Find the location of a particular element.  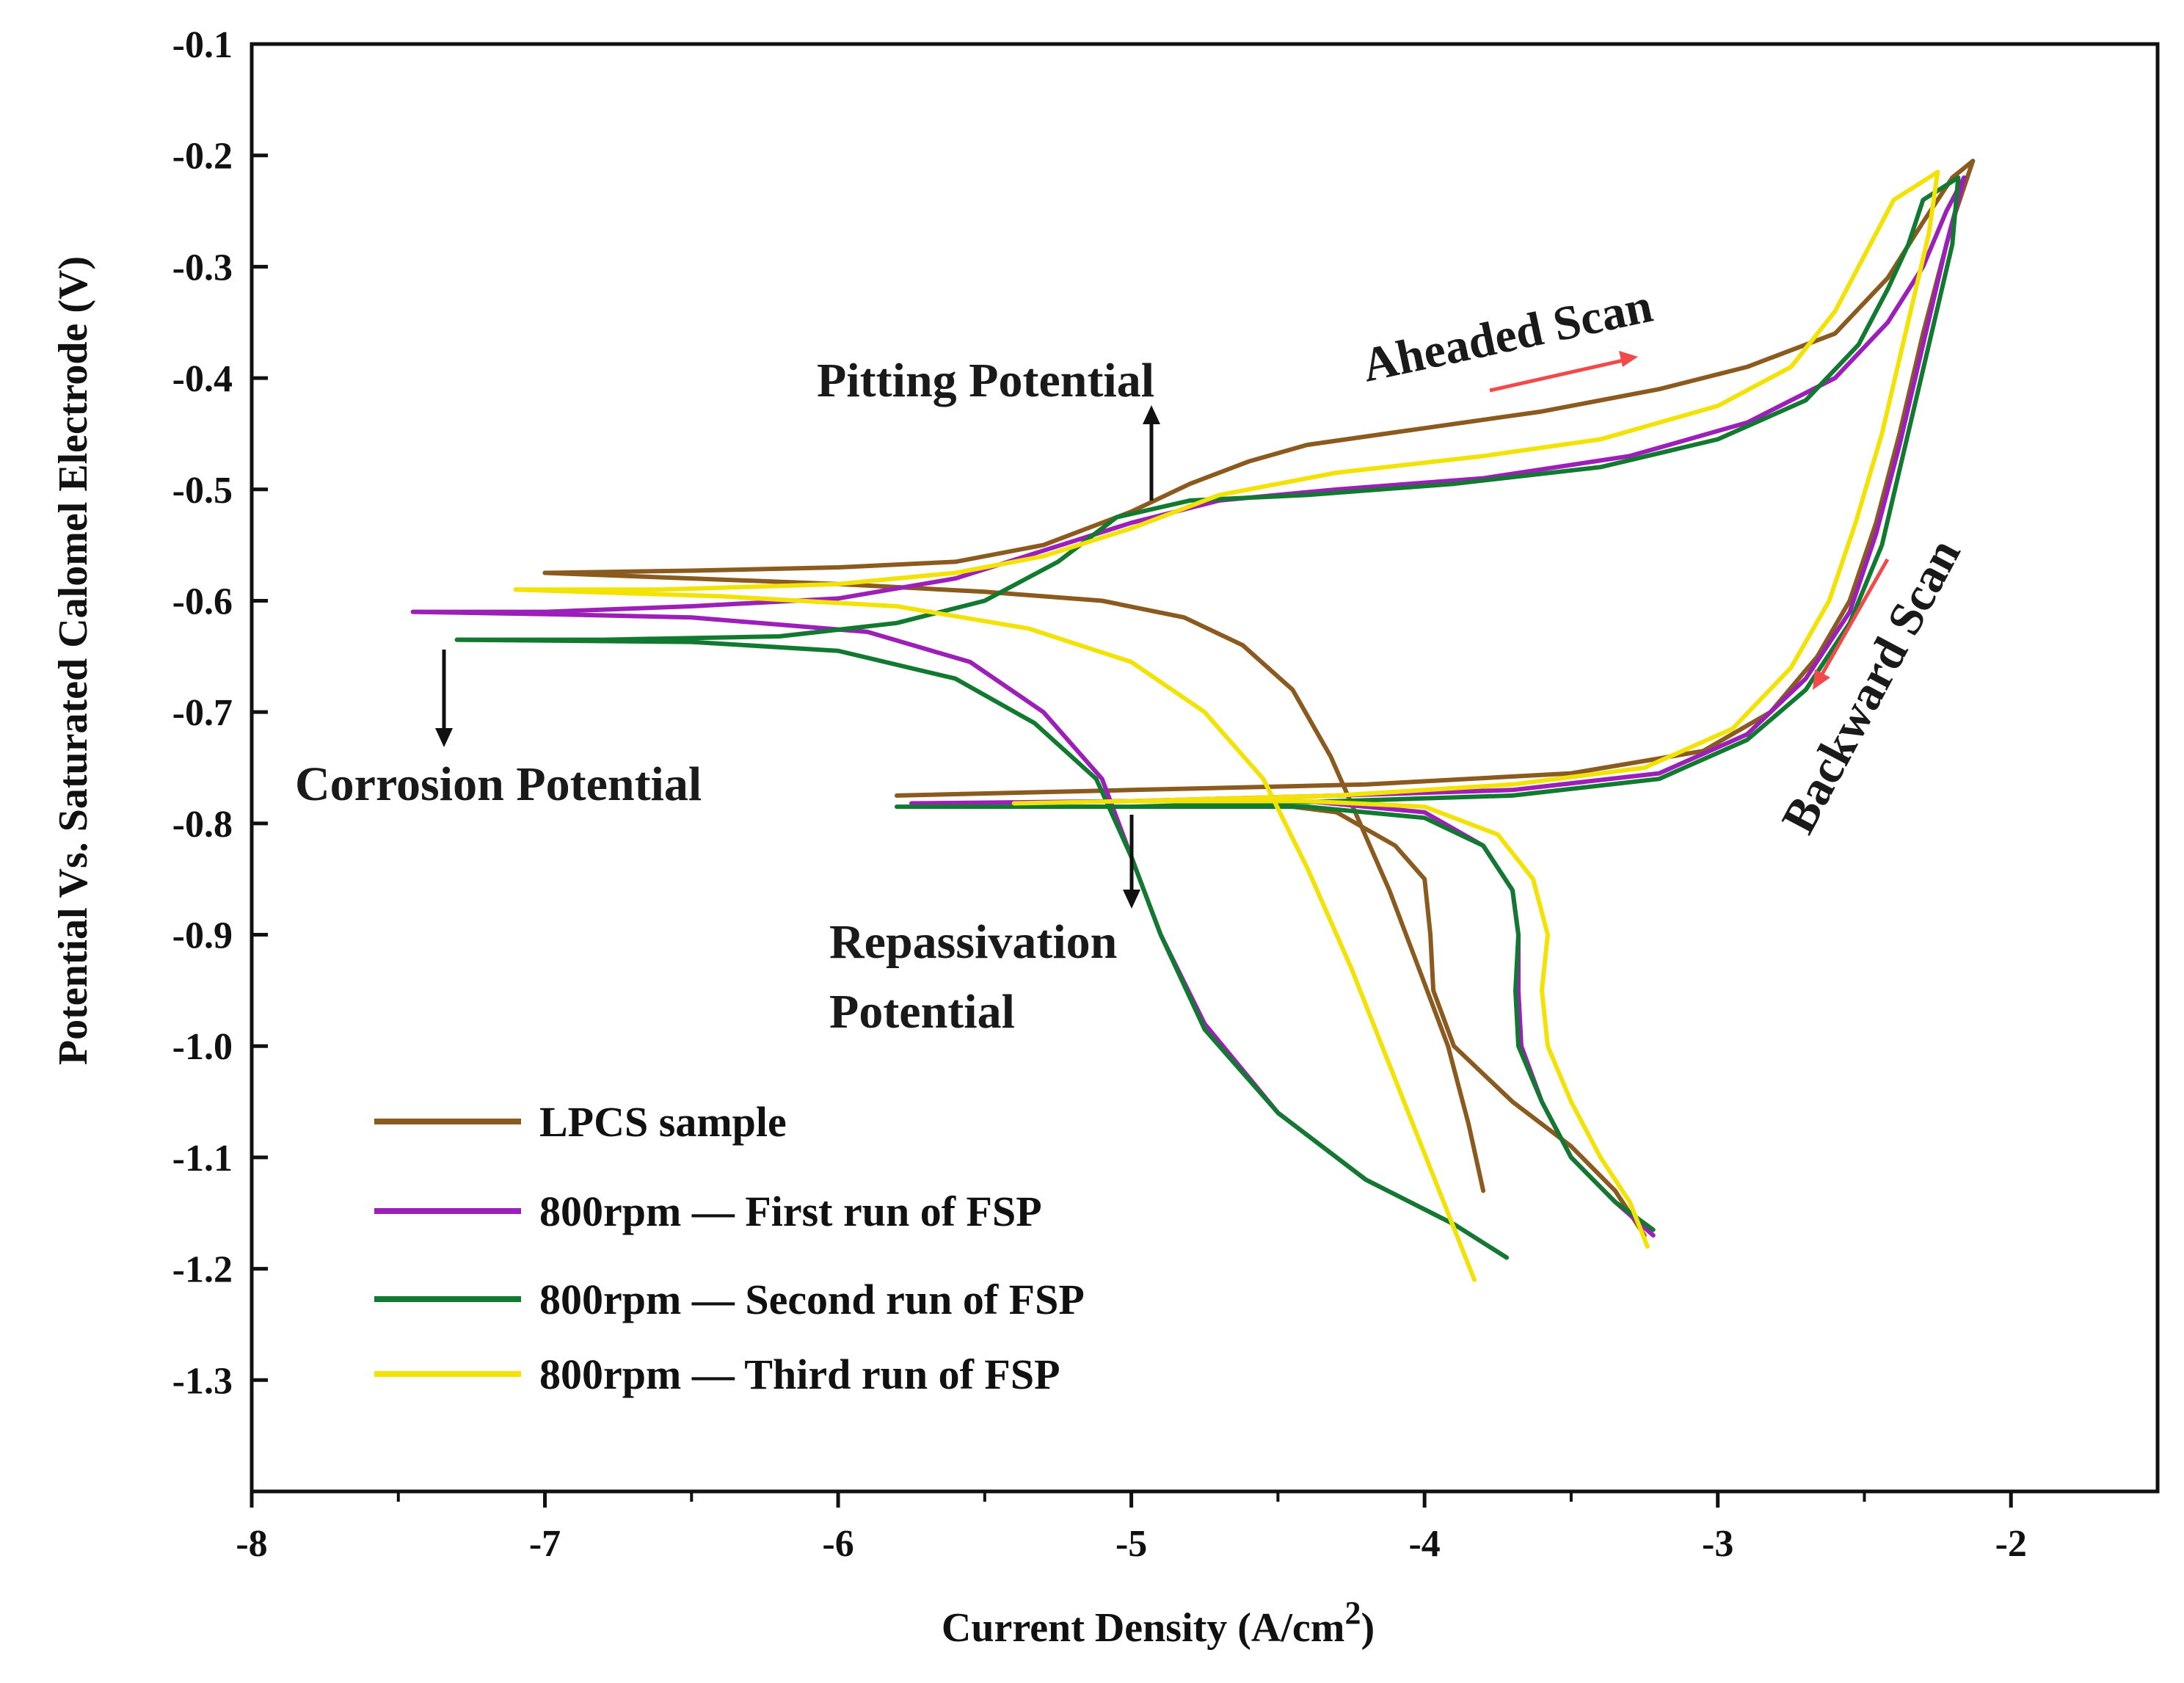

x-tick-label: -5 is located at coordinates (1131, 1544).